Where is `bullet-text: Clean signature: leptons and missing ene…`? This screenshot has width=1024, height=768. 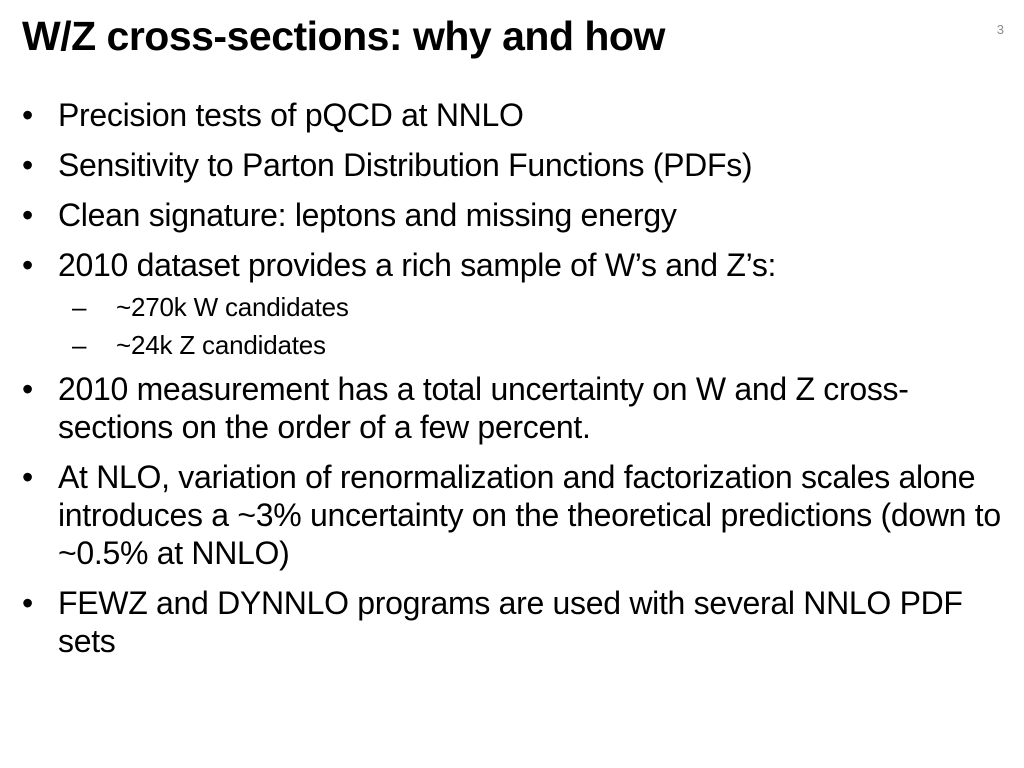 bullet-text: Clean signature: leptons and missing ene… is located at coordinates (367, 215).